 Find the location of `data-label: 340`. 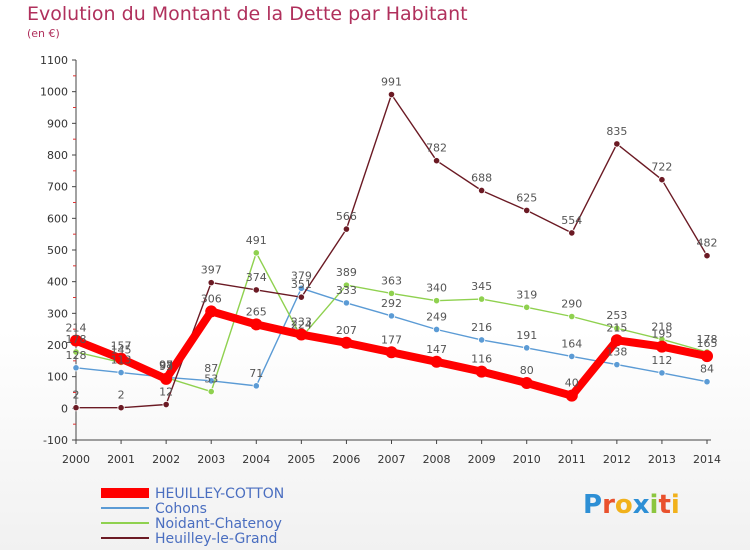

data-label: 340 is located at coordinates (436, 288).